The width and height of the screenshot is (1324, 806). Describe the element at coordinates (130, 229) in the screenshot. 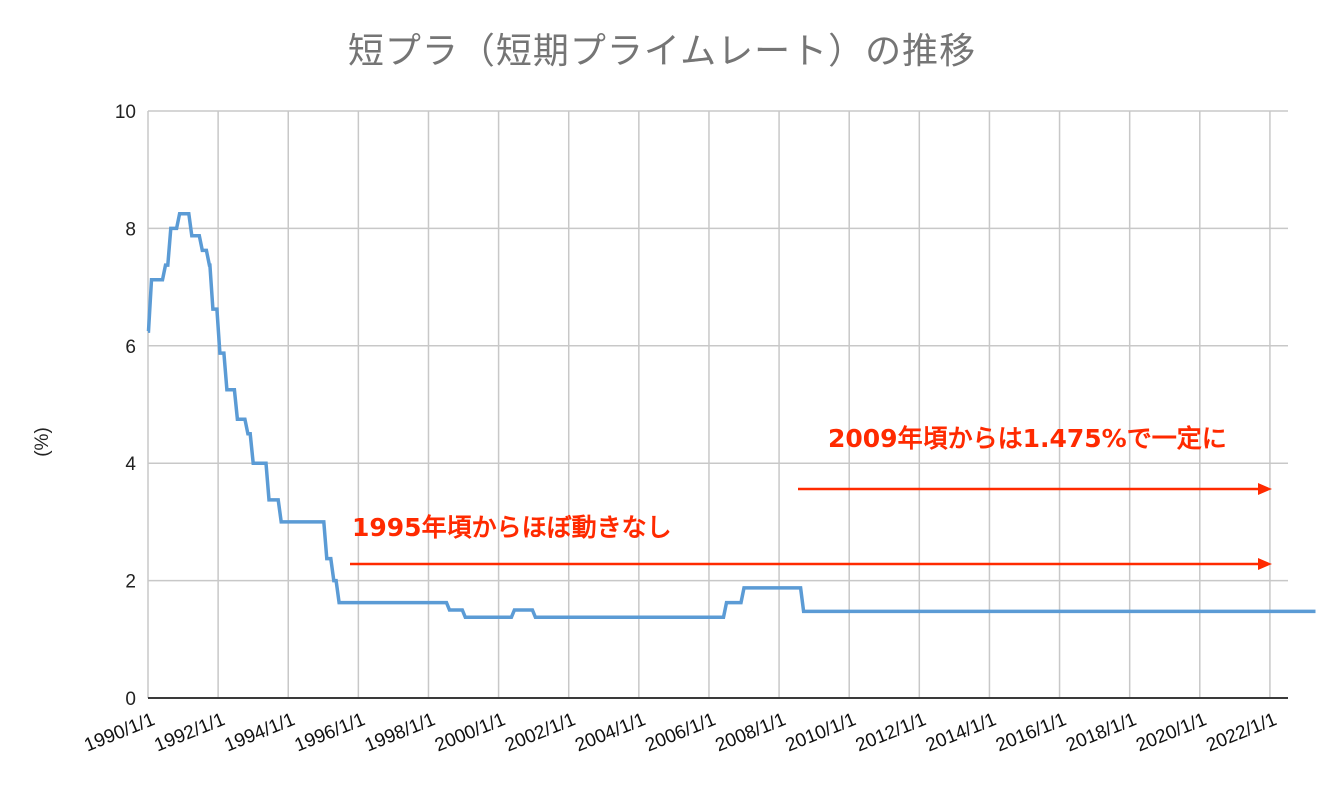

I see `y-tick-label: 8` at that location.